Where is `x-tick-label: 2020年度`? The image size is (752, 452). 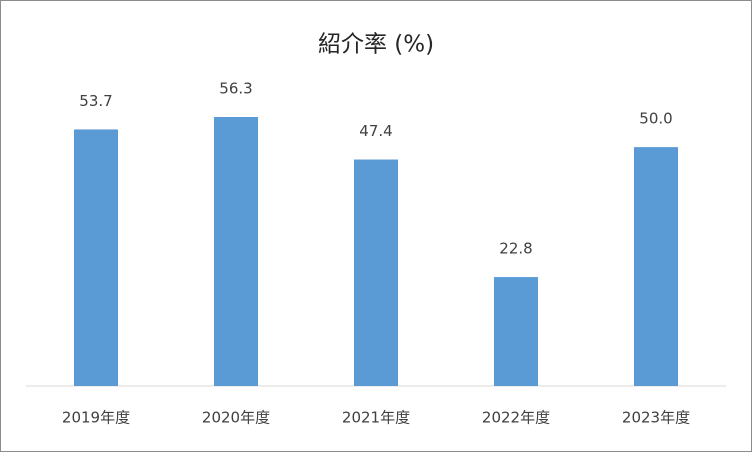 x-tick-label: 2020年度 is located at coordinates (236, 418).